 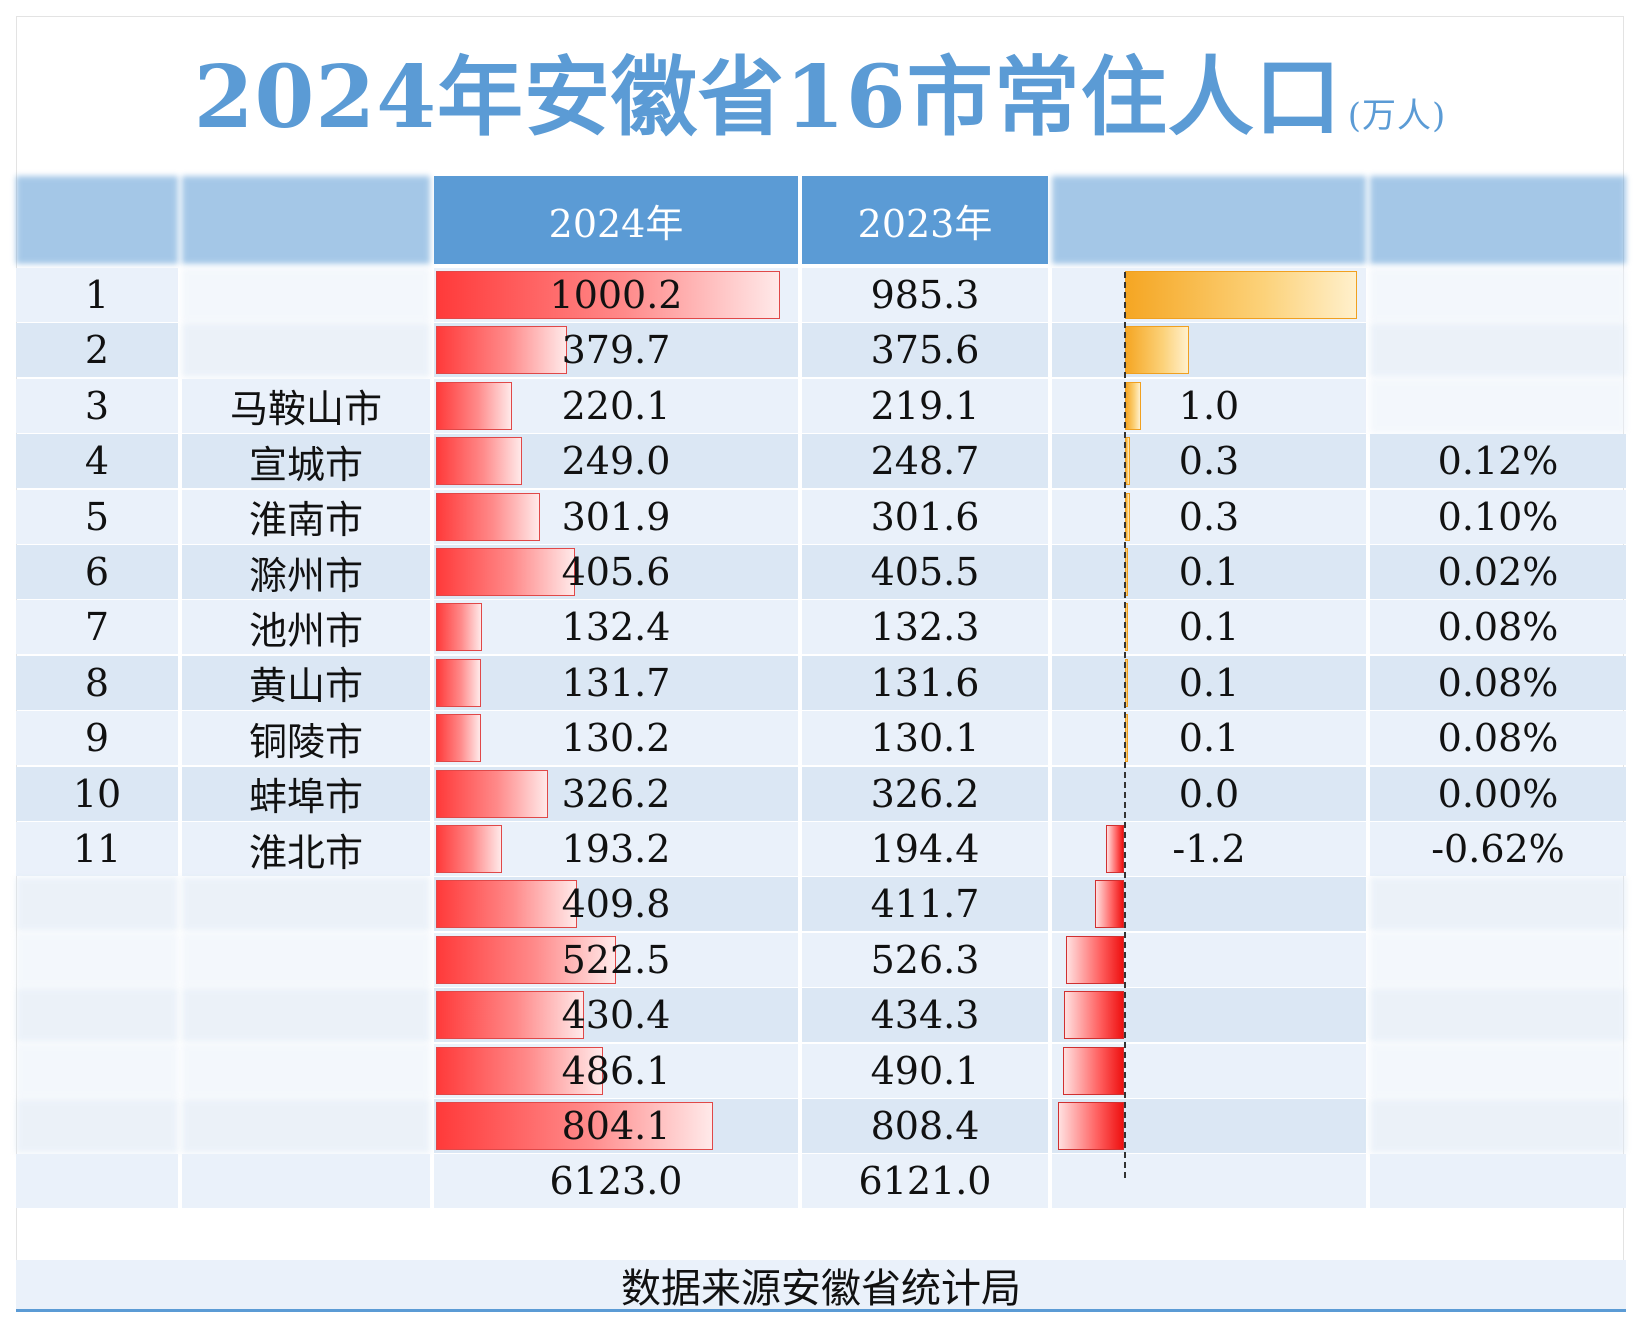 I want to click on change-value: 1.0, so click(x=1209, y=405).